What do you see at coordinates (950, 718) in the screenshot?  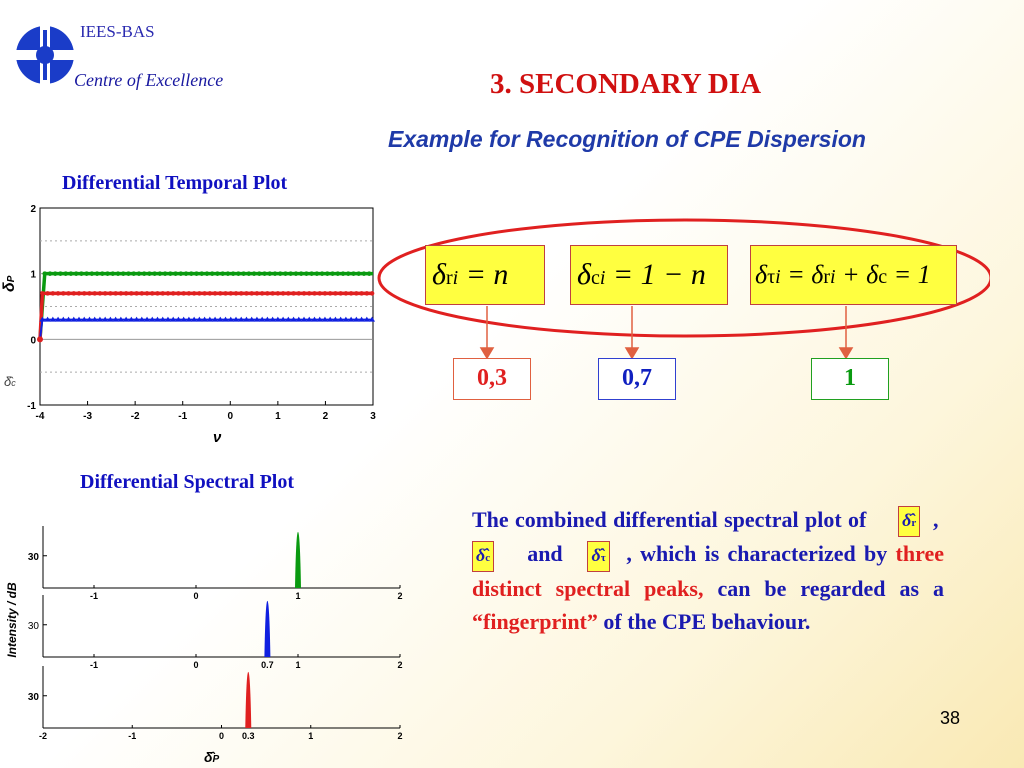 I see `page-number: 38` at bounding box center [950, 718].